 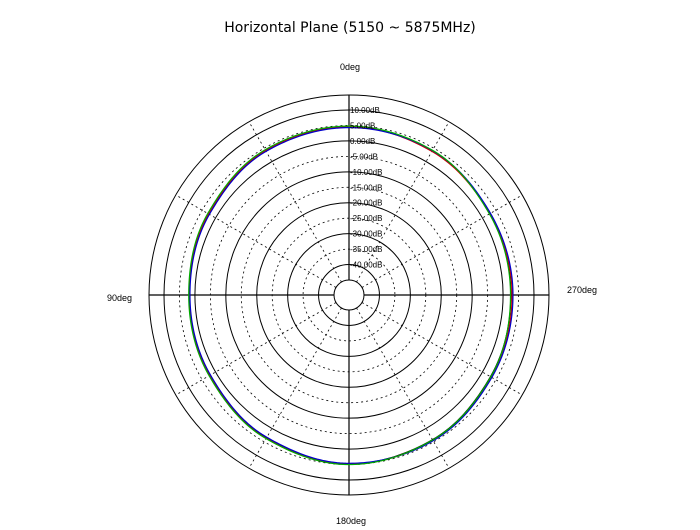 I want to click on direction-label-right: 270deg, so click(x=582, y=290).